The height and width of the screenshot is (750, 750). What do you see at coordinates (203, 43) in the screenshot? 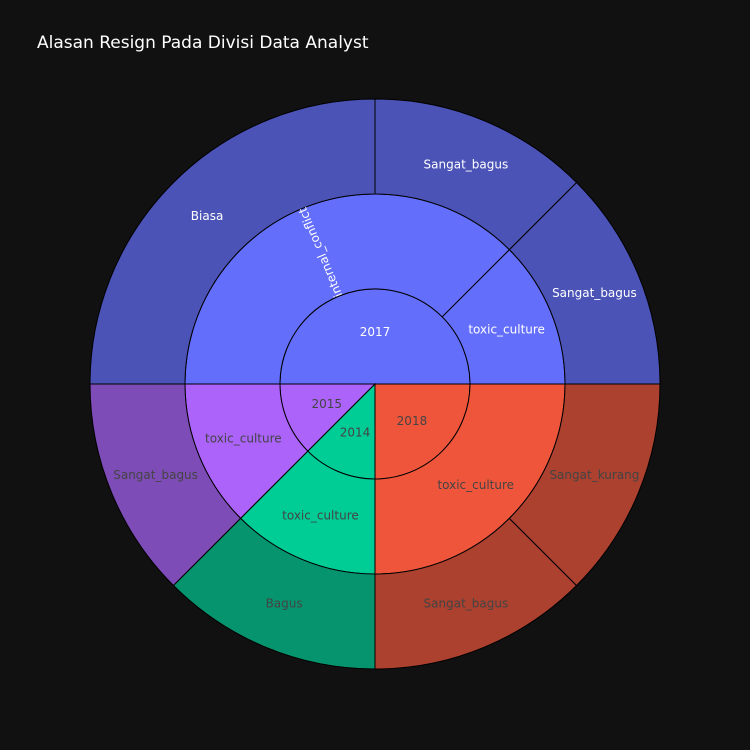
I see `chart-title: Alasan Resign Pada Divisi Data Analyst` at bounding box center [203, 43].